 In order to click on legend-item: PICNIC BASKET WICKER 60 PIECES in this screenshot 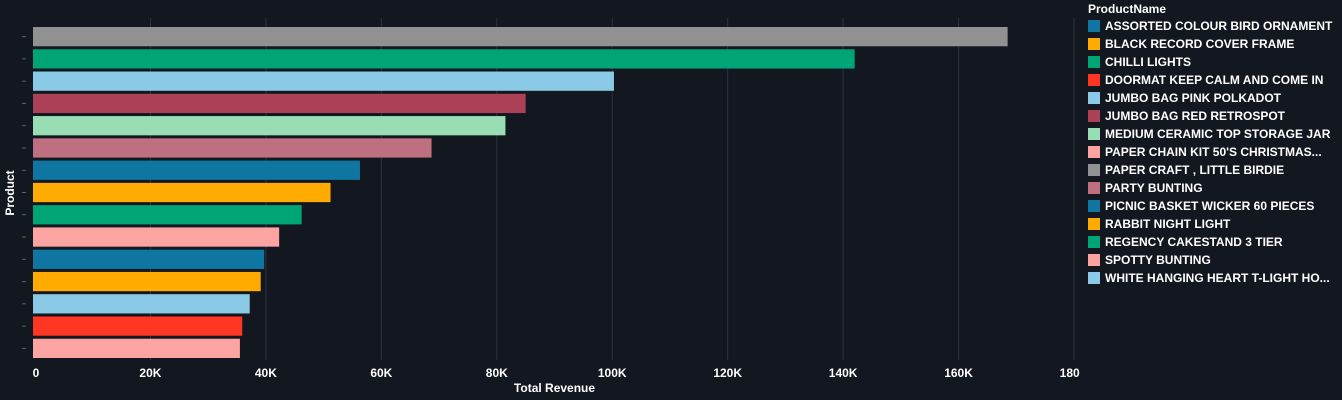, I will do `click(1213, 206)`.